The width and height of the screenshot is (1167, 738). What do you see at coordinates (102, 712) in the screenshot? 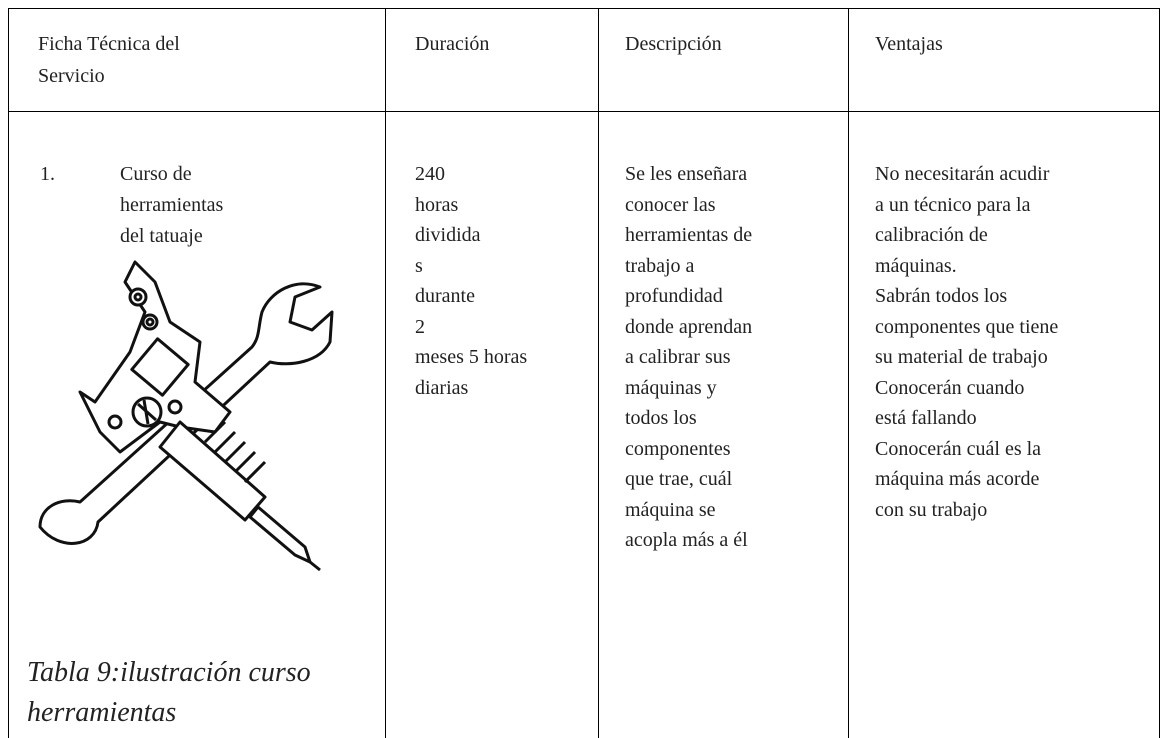
I see `caption: herramientas` at bounding box center [102, 712].